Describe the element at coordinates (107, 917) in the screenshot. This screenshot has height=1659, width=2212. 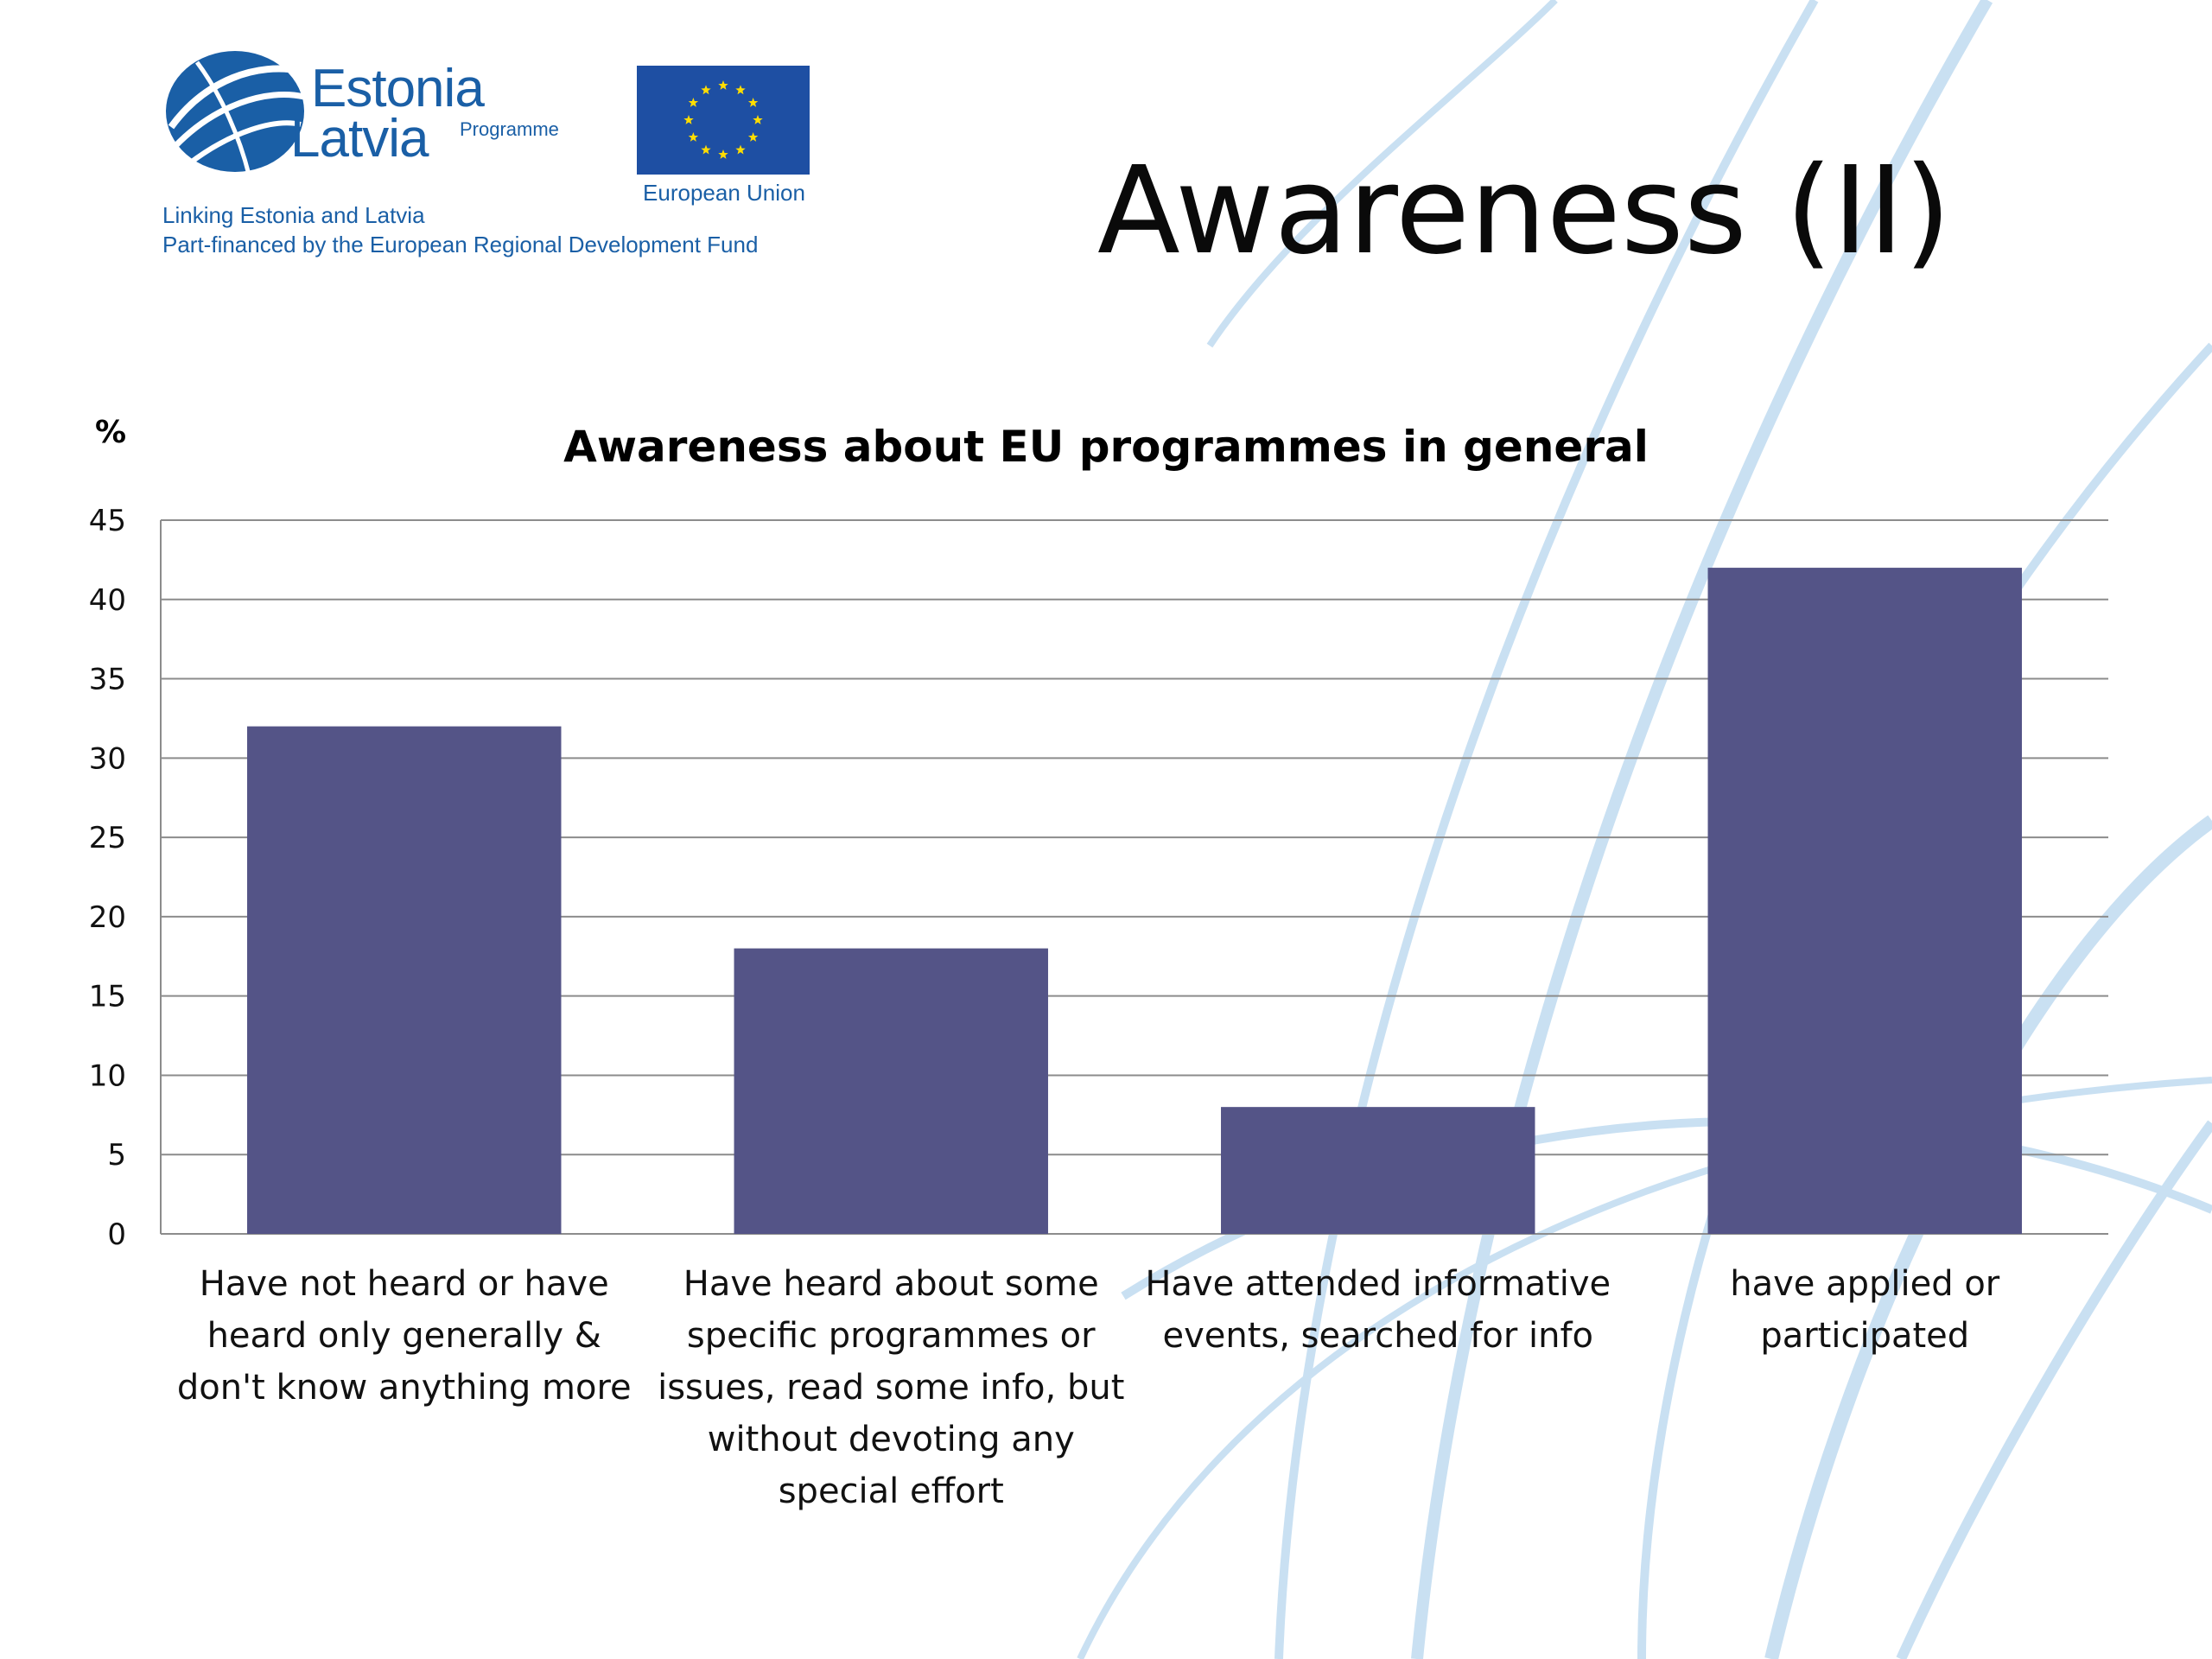
I see `y-tick-label: 20` at that location.